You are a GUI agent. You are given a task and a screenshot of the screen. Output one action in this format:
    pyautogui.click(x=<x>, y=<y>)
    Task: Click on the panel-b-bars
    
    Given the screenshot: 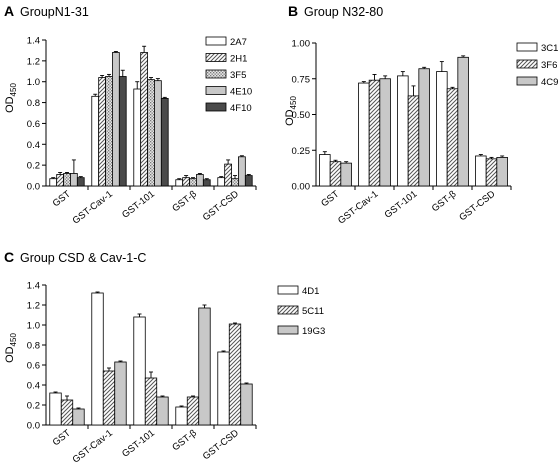 What is the action you would take?
    pyautogui.click(x=413, y=121)
    